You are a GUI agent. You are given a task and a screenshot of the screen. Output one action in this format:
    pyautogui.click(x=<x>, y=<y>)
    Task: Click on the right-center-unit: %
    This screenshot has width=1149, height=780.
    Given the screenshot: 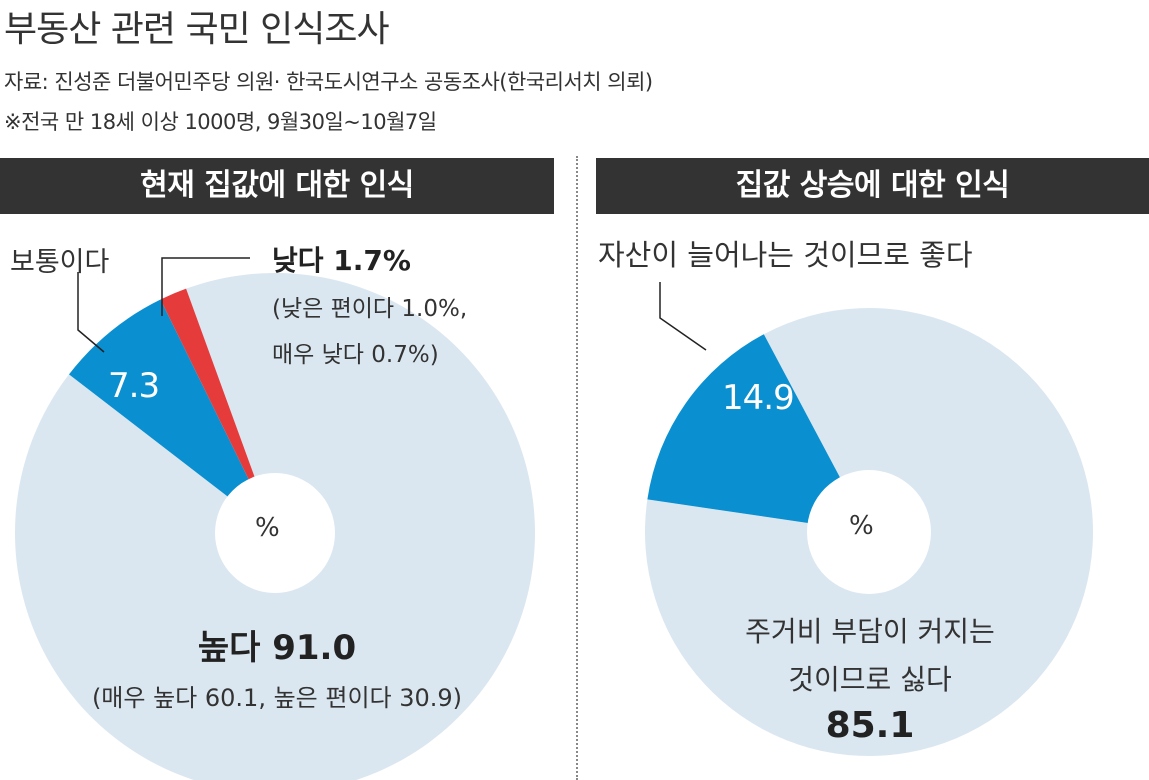 What is the action you would take?
    pyautogui.click(x=861, y=526)
    